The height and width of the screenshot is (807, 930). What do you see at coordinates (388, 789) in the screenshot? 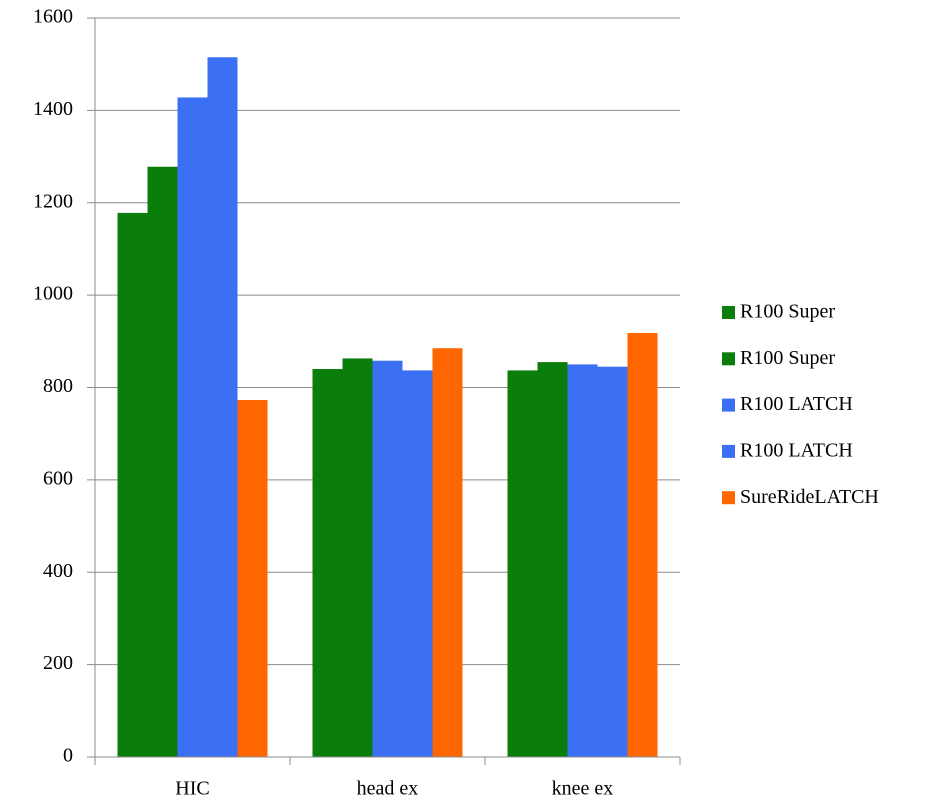
I see `x-tick-label: head ex` at bounding box center [388, 789].